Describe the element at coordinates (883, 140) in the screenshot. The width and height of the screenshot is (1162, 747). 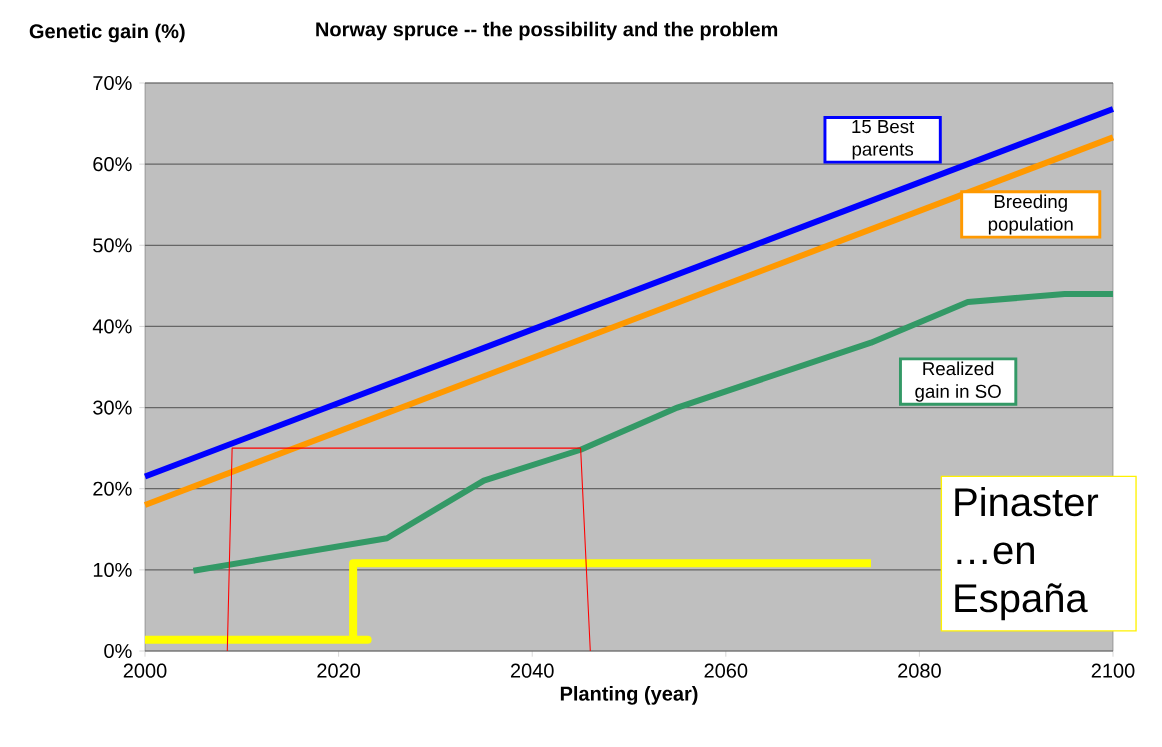
I see `series-label: 15 Best parents` at that location.